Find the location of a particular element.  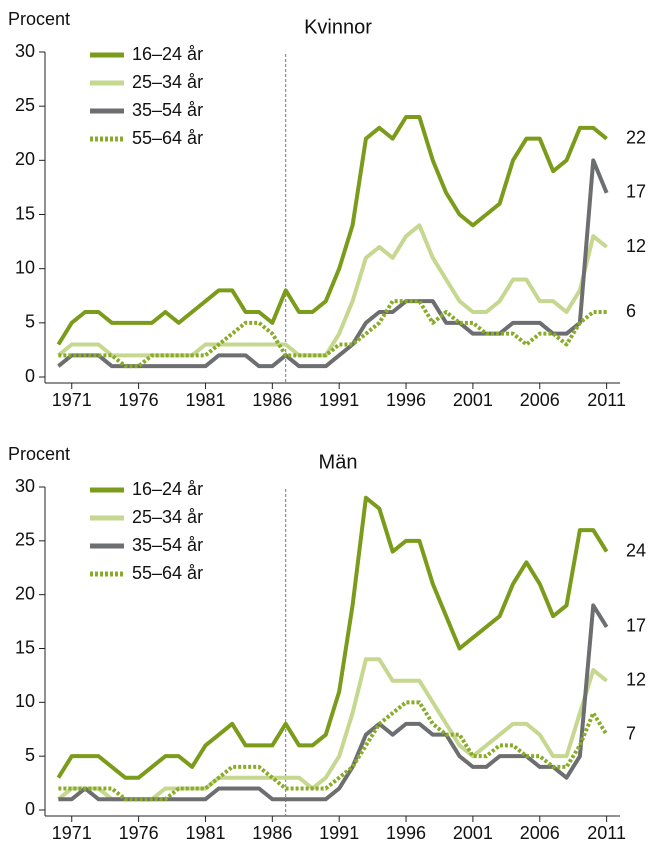

end-label: 6 is located at coordinates (631, 311).